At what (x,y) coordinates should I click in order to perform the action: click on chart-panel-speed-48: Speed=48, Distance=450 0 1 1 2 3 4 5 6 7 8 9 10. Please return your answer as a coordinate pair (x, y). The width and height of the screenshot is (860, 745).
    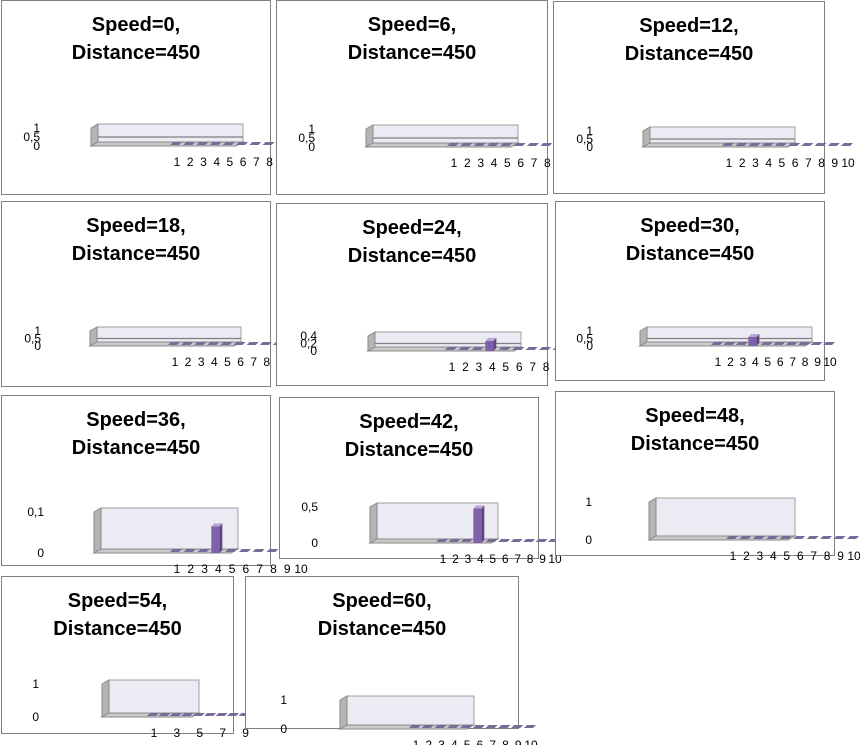
    Looking at the image, I should click on (707, 477).